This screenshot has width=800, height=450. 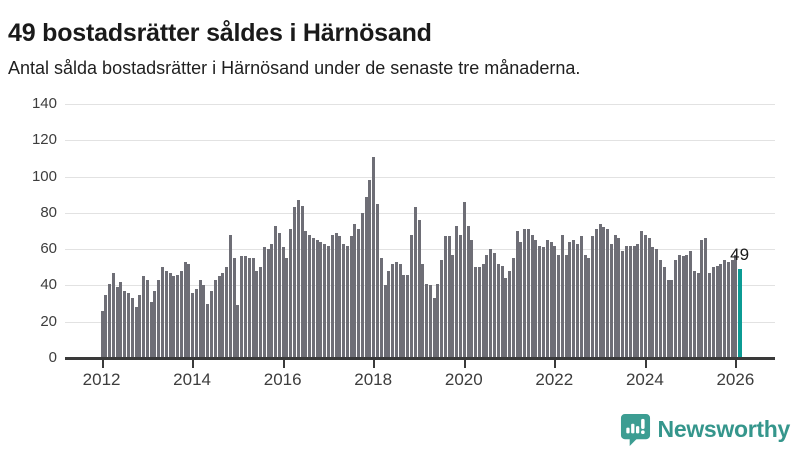 What do you see at coordinates (48, 249) in the screenshot?
I see `y-axis-tick-label: 60` at bounding box center [48, 249].